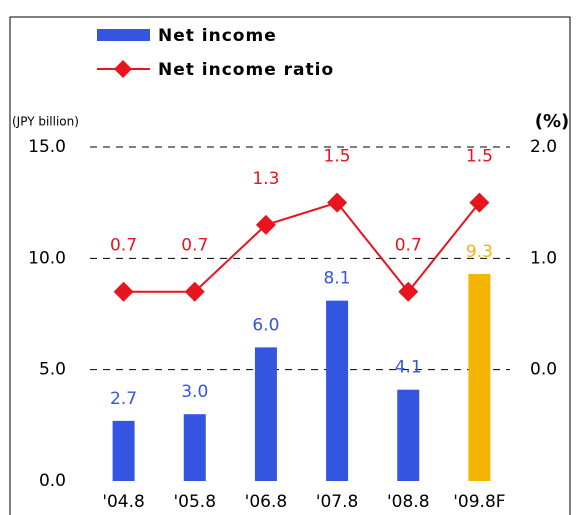 The height and width of the screenshot is (515, 581). Describe the element at coordinates (265, 325) in the screenshot. I see `bar-value-label: 6.0` at that location.